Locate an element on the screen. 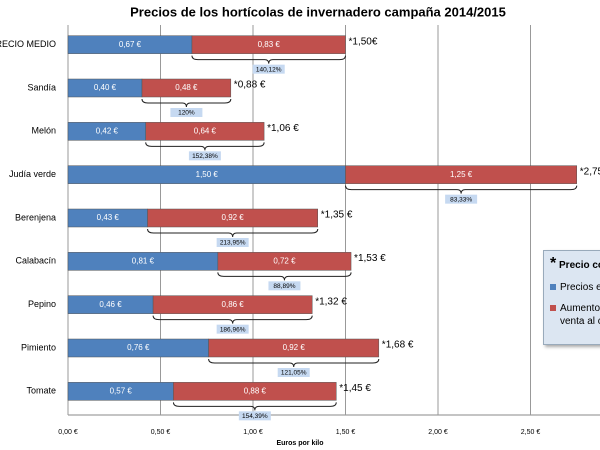 The height and width of the screenshot is (450, 600). percent-label: 213,95% is located at coordinates (233, 243).